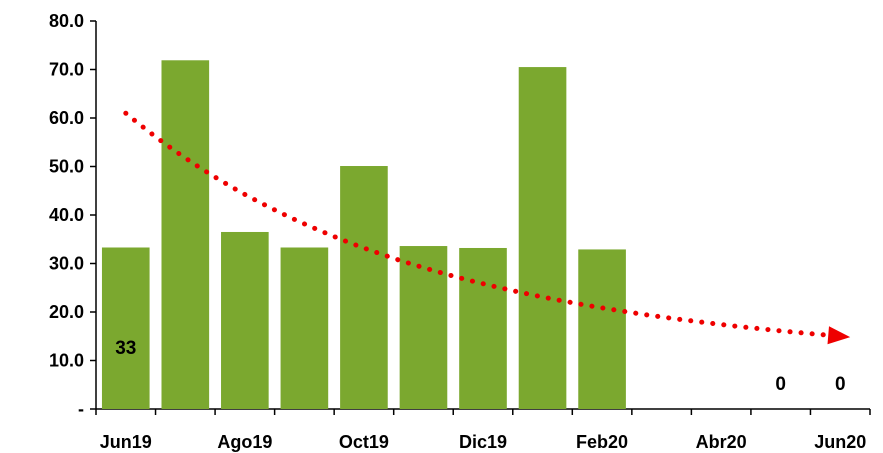 This screenshot has width=883, height=453. I want to click on y-tick-label: 10.0, so click(66, 361).